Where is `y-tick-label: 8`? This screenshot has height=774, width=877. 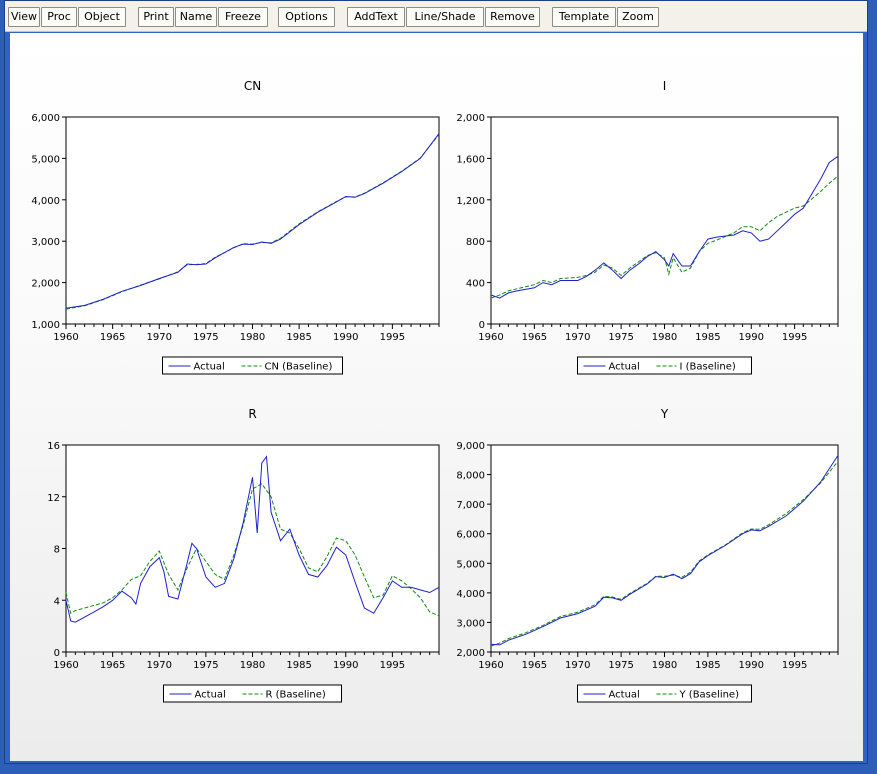 y-tick-label: 8 is located at coordinates (57, 550).